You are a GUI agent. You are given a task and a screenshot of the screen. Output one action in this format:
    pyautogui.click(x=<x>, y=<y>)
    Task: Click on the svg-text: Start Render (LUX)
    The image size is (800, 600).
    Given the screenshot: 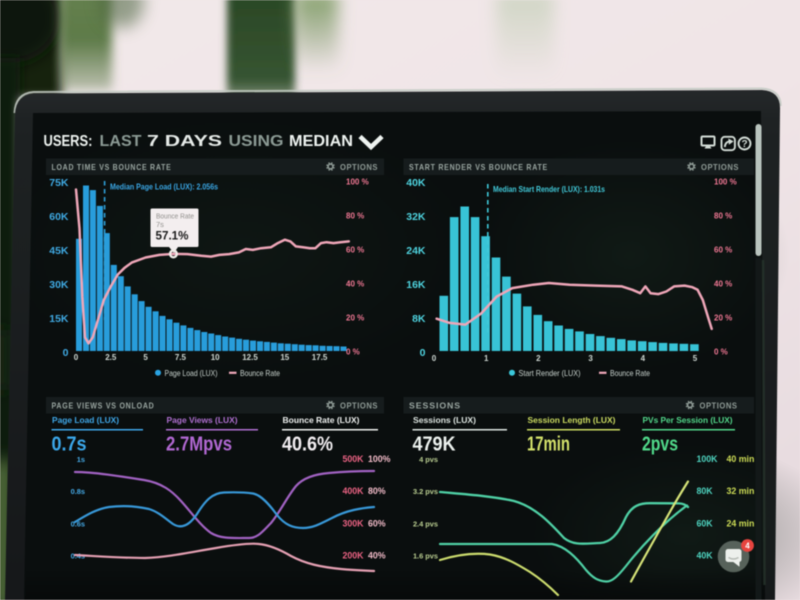 What is the action you would take?
    pyautogui.click(x=550, y=373)
    